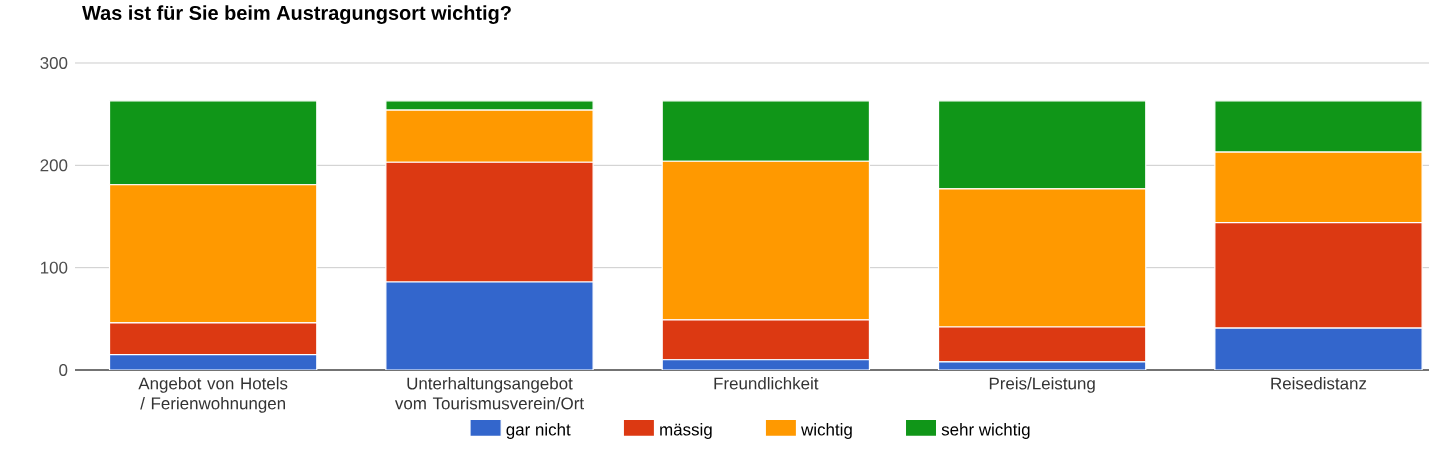  Describe the element at coordinates (985, 431) in the screenshot. I see `legend-label: sehr wichtig` at that location.